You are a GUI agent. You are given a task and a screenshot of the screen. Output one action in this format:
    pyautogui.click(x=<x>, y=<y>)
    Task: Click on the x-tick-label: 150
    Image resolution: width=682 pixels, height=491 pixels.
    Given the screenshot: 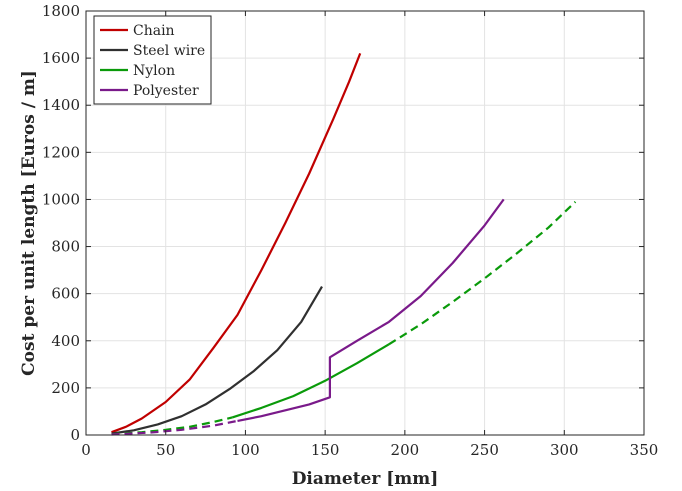 What is the action you would take?
    pyautogui.click(x=325, y=450)
    